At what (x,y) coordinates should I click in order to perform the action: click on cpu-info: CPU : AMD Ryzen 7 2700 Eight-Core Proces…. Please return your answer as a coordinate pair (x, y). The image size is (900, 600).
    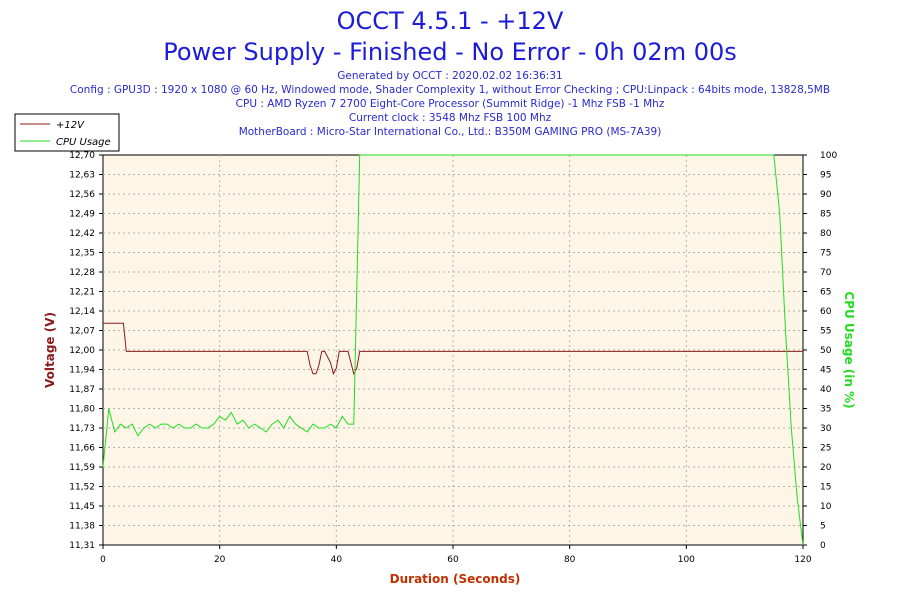
    Looking at the image, I should click on (450, 104).